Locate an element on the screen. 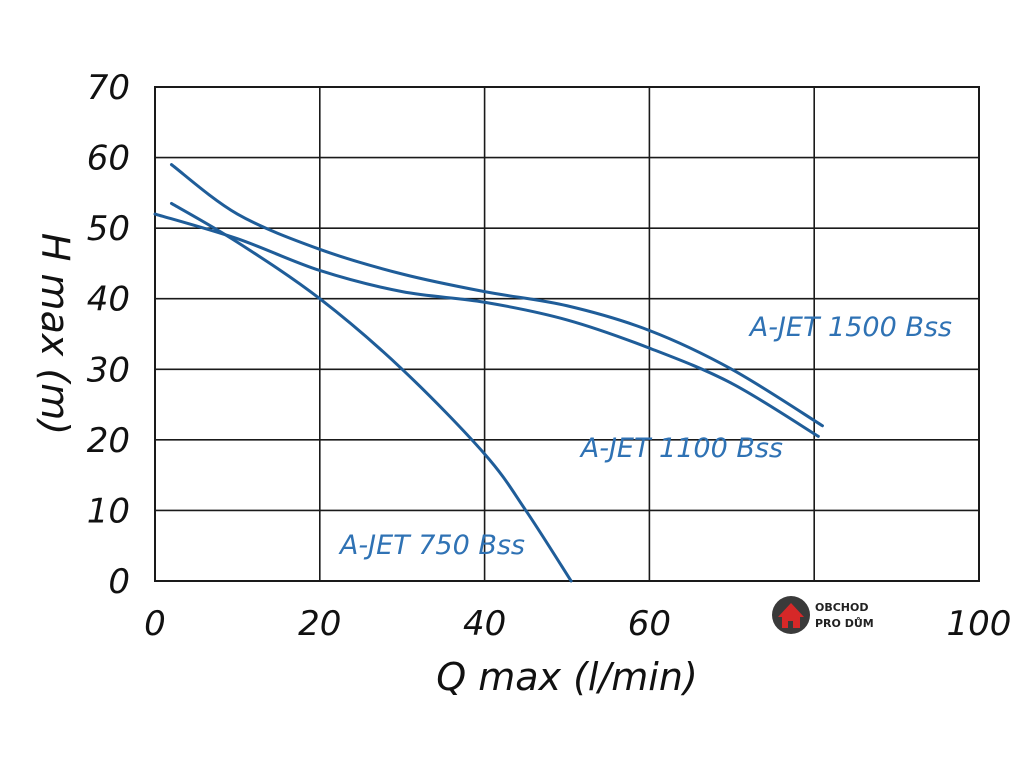  x-tick-label: 60 is located at coordinates (649, 624).